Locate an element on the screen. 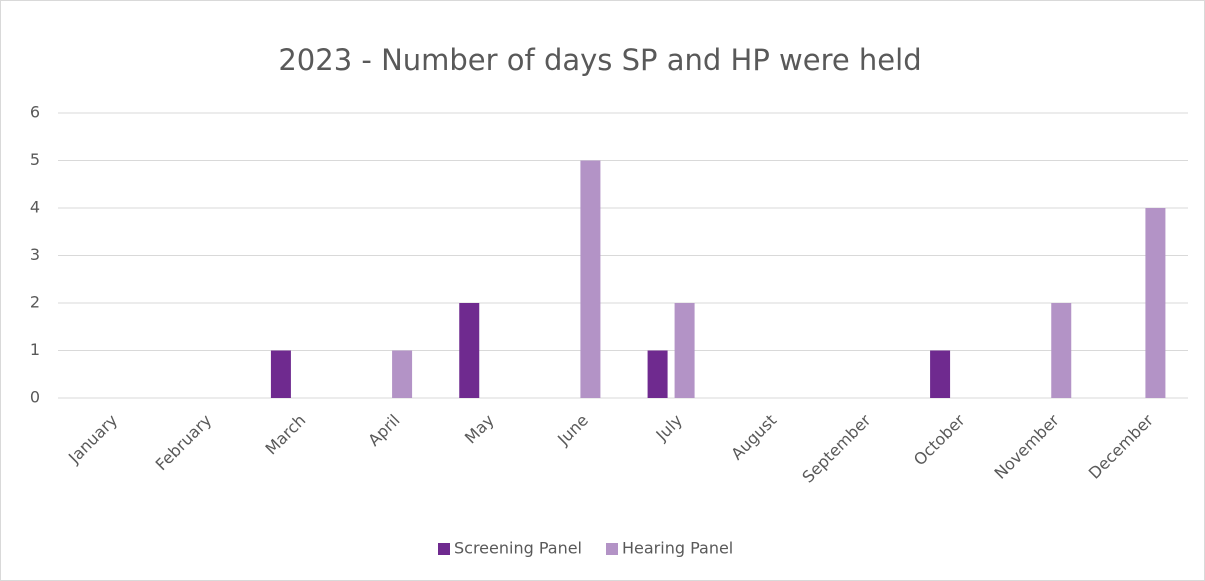 The height and width of the screenshot is (581, 1205). y-tick-label: 4 is located at coordinates (35, 207).